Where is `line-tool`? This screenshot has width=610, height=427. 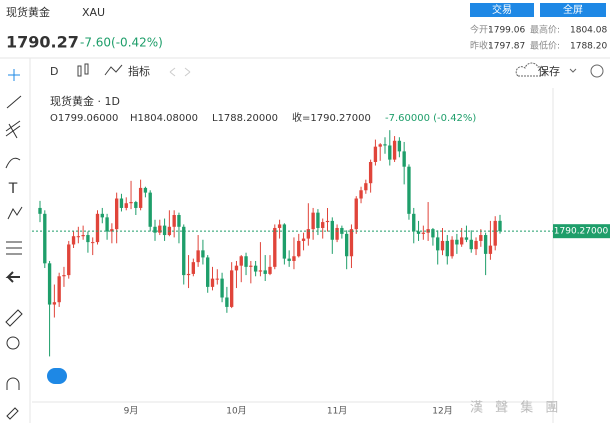
line-tool is located at coordinates (14, 102).